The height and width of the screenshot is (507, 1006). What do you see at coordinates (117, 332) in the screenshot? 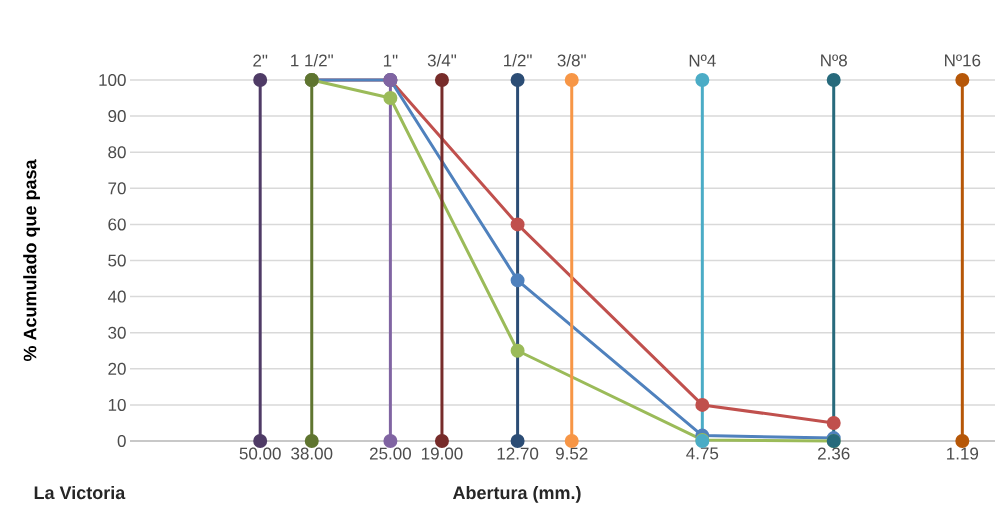
I see `y-tick-label: 30` at bounding box center [117, 332].